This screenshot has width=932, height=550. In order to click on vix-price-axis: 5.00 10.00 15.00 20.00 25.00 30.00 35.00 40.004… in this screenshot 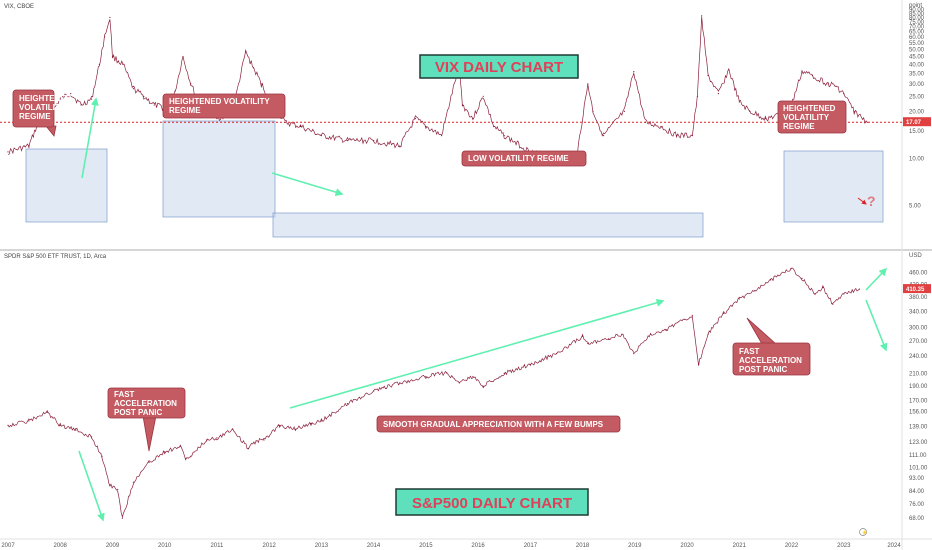, I will do `click(917, 109)`.